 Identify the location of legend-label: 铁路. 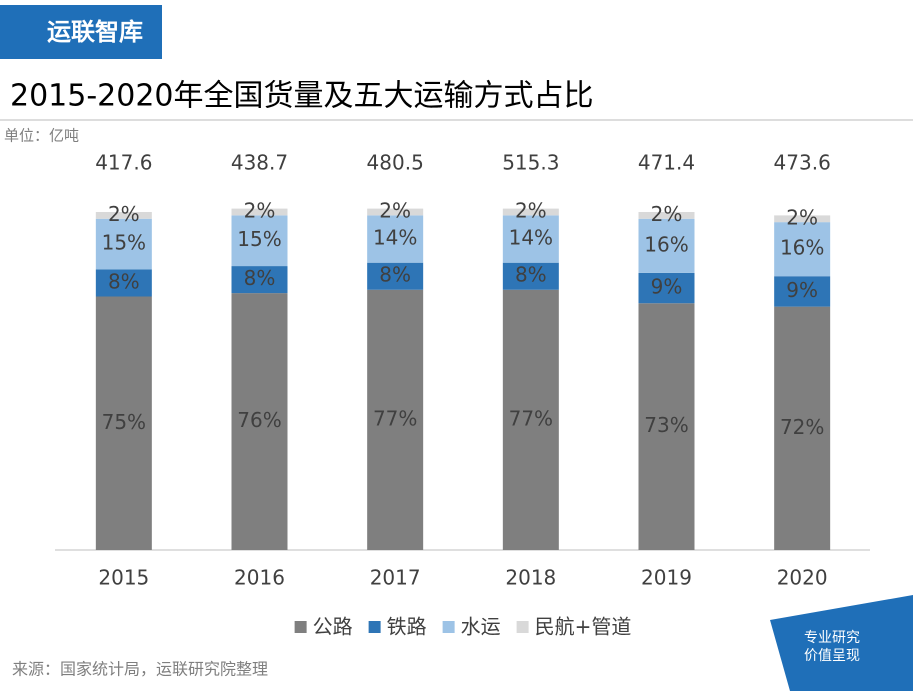
(407, 627).